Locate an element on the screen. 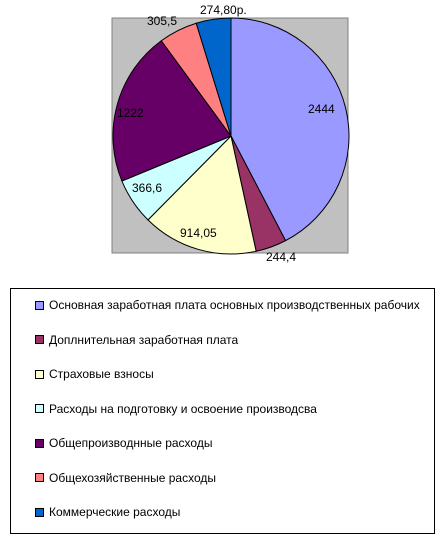 The image size is (445, 540). data-label-7: 274,80р. is located at coordinates (223, 10).